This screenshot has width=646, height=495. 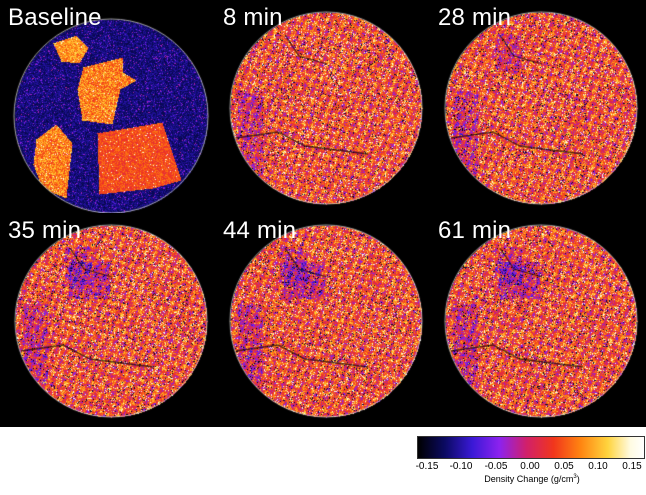 What do you see at coordinates (461, 466) in the screenshot?
I see `colorbar-tick-label: -0.10` at bounding box center [461, 466].